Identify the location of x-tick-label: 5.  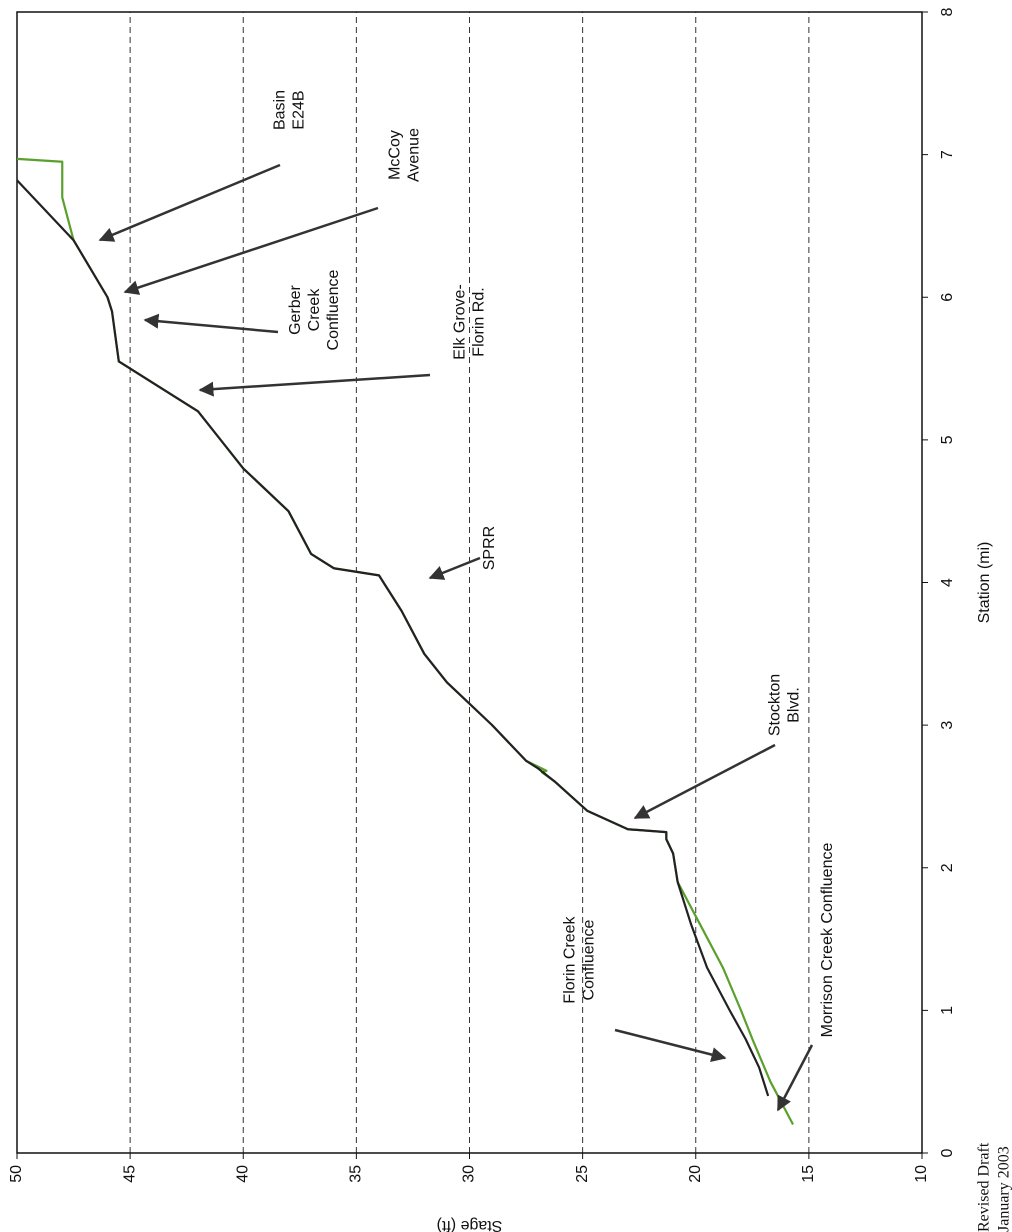
(947, 439).